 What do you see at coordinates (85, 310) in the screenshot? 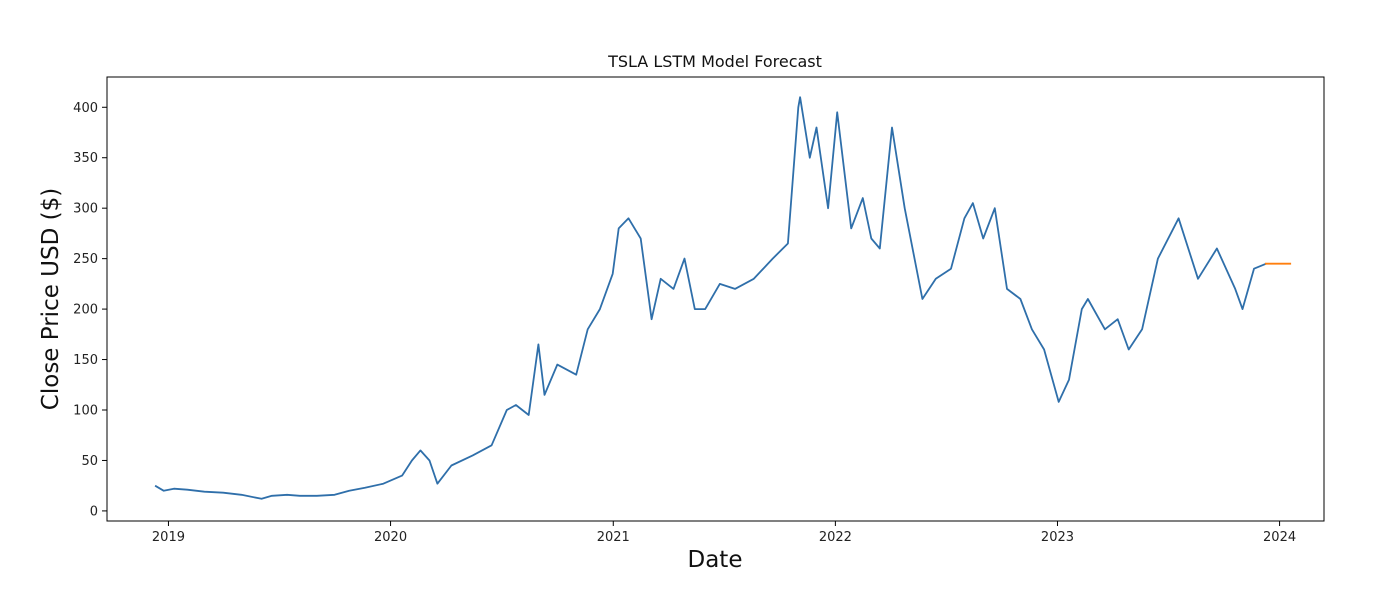
I see `y-tick-label: 200` at bounding box center [85, 310].